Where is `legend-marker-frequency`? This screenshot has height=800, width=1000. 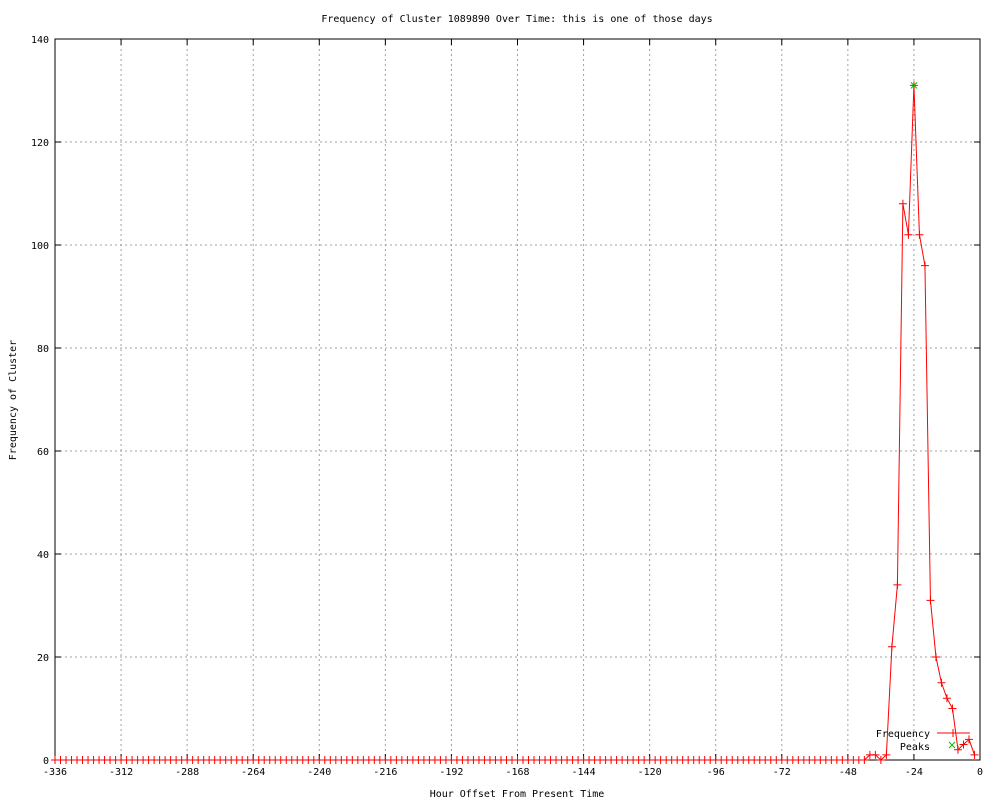 legend-marker-frequency is located at coordinates (953, 733).